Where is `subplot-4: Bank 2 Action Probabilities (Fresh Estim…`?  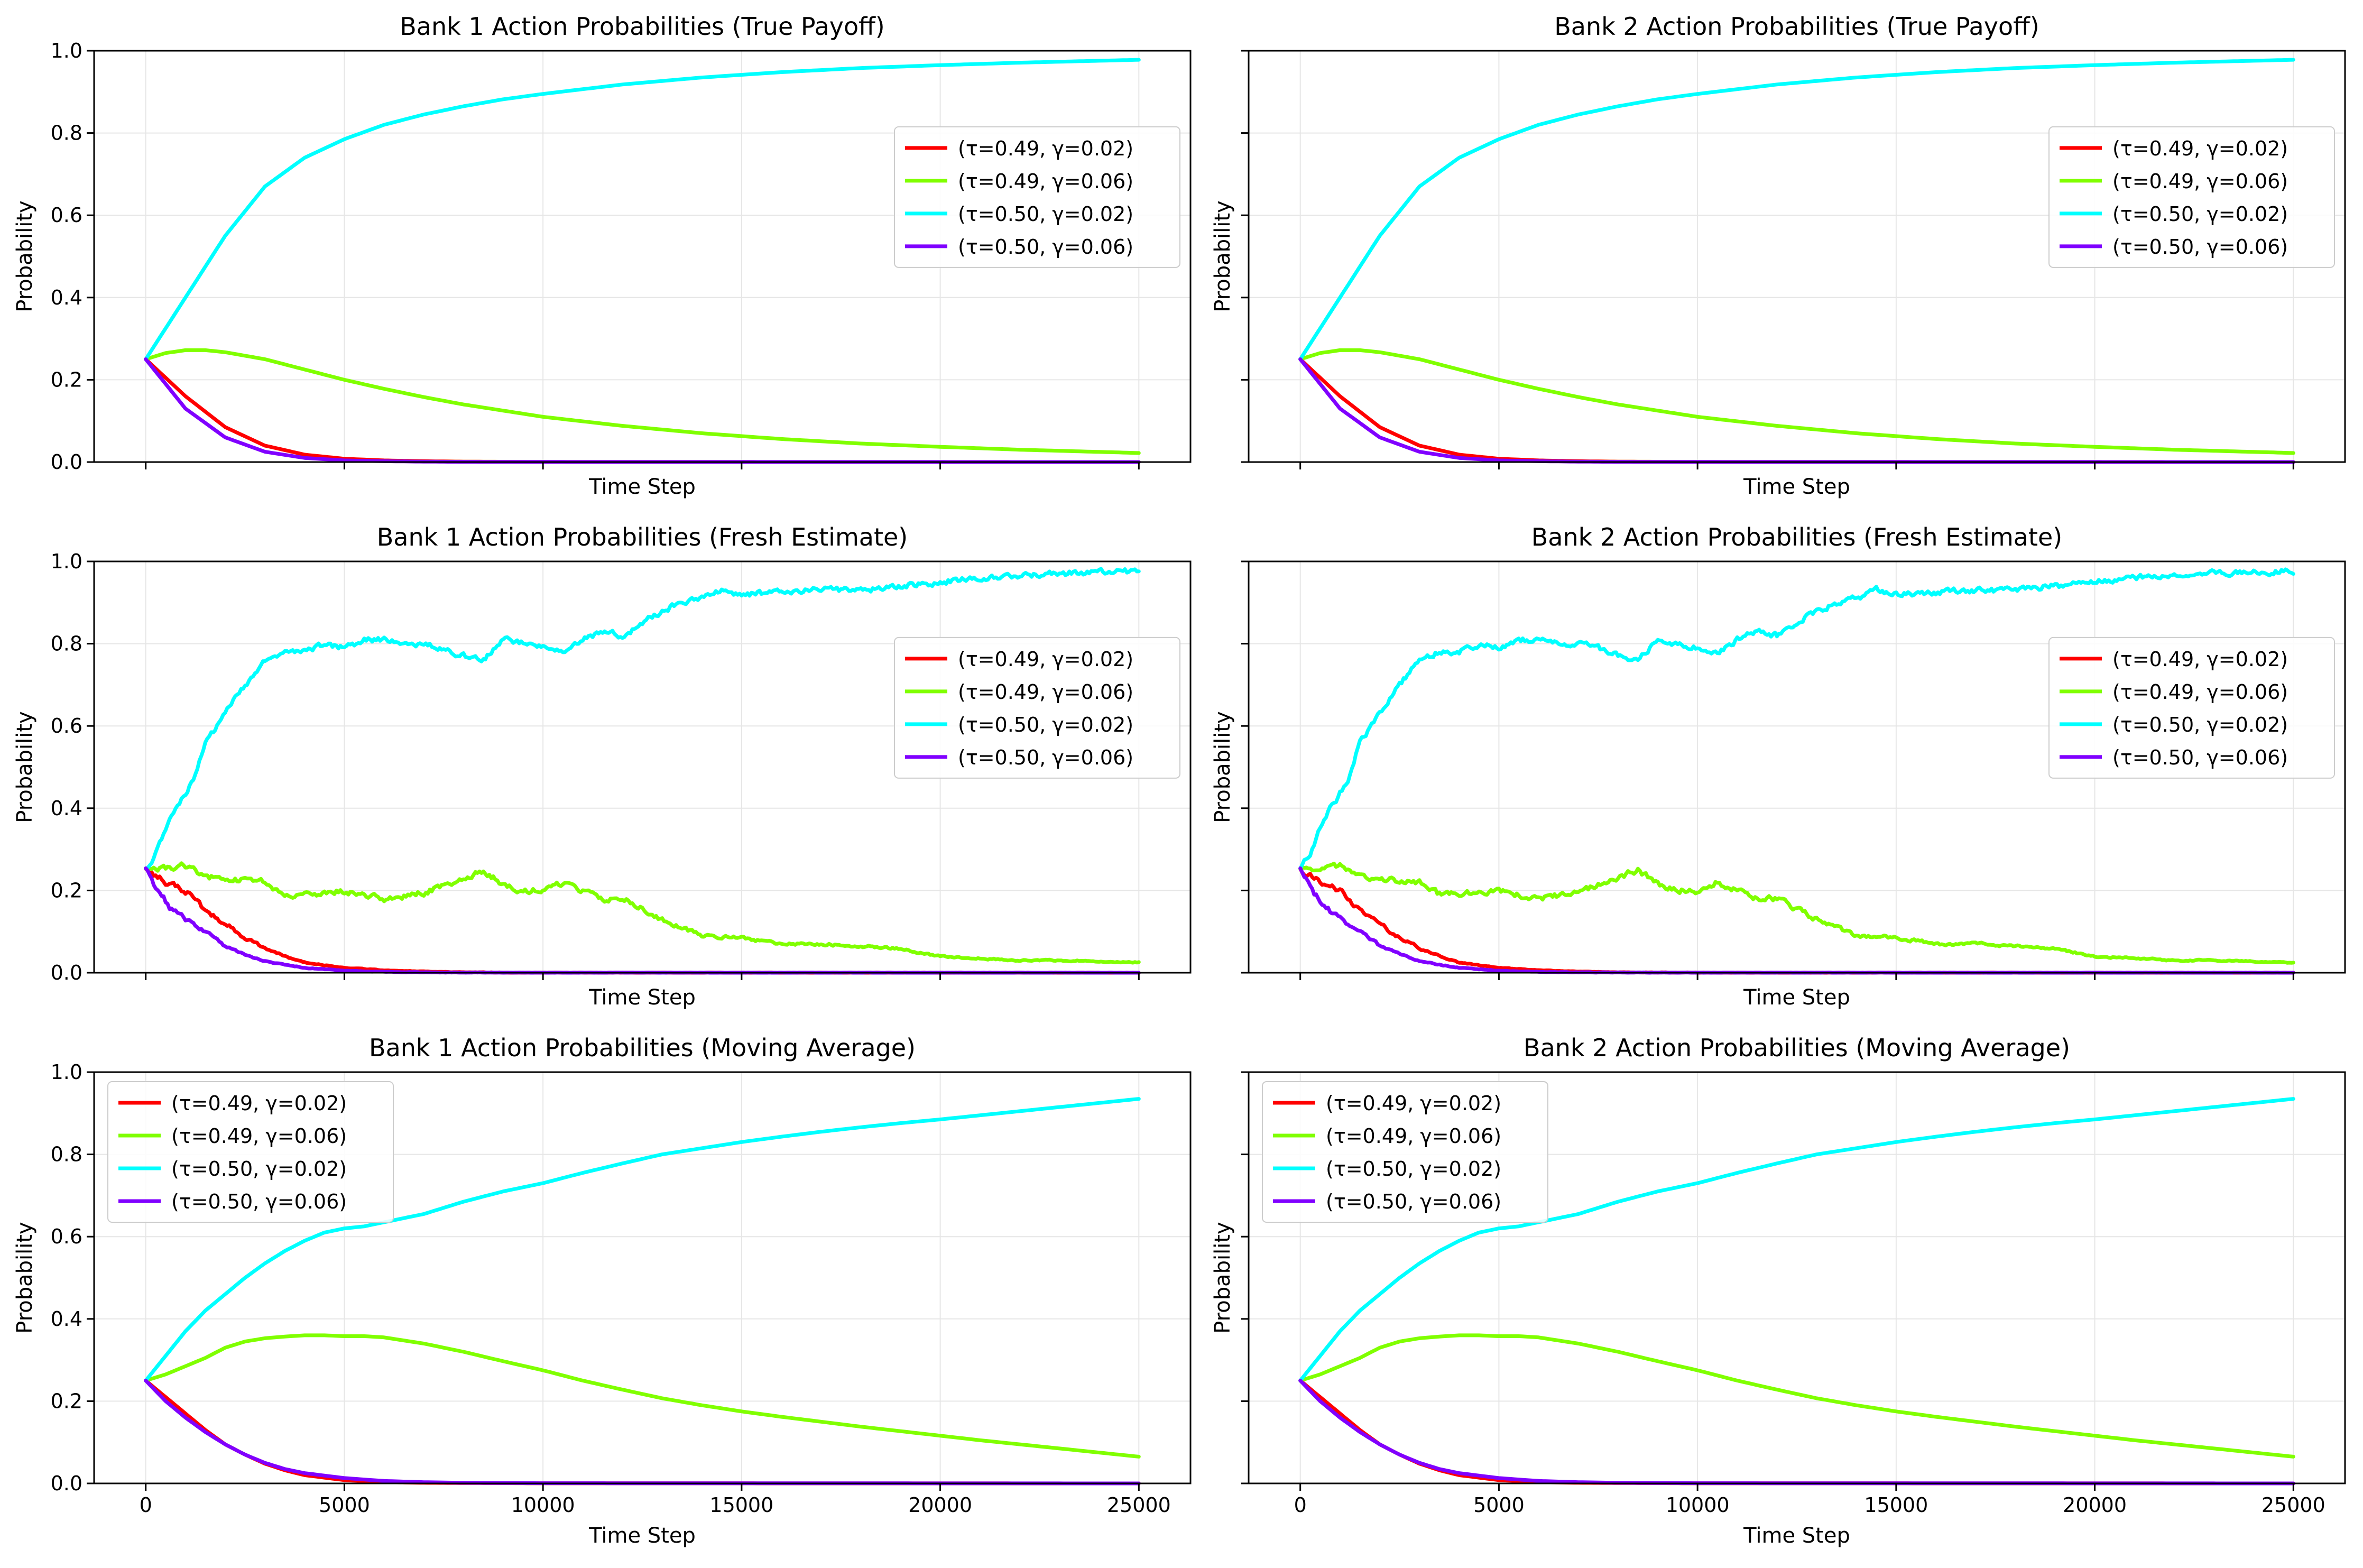 subplot-4: Bank 2 Action Probabilities (Fresh Estim… is located at coordinates (1778, 766).